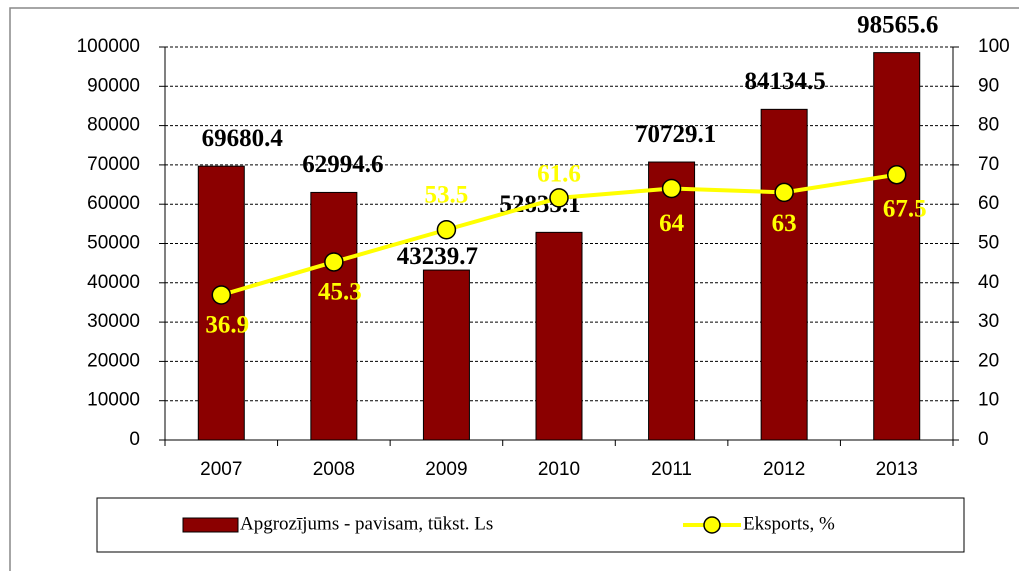 This screenshot has height=571, width=1019. What do you see at coordinates (113, 360) in the screenshot?
I see `y-tick-label: 20000` at bounding box center [113, 360].